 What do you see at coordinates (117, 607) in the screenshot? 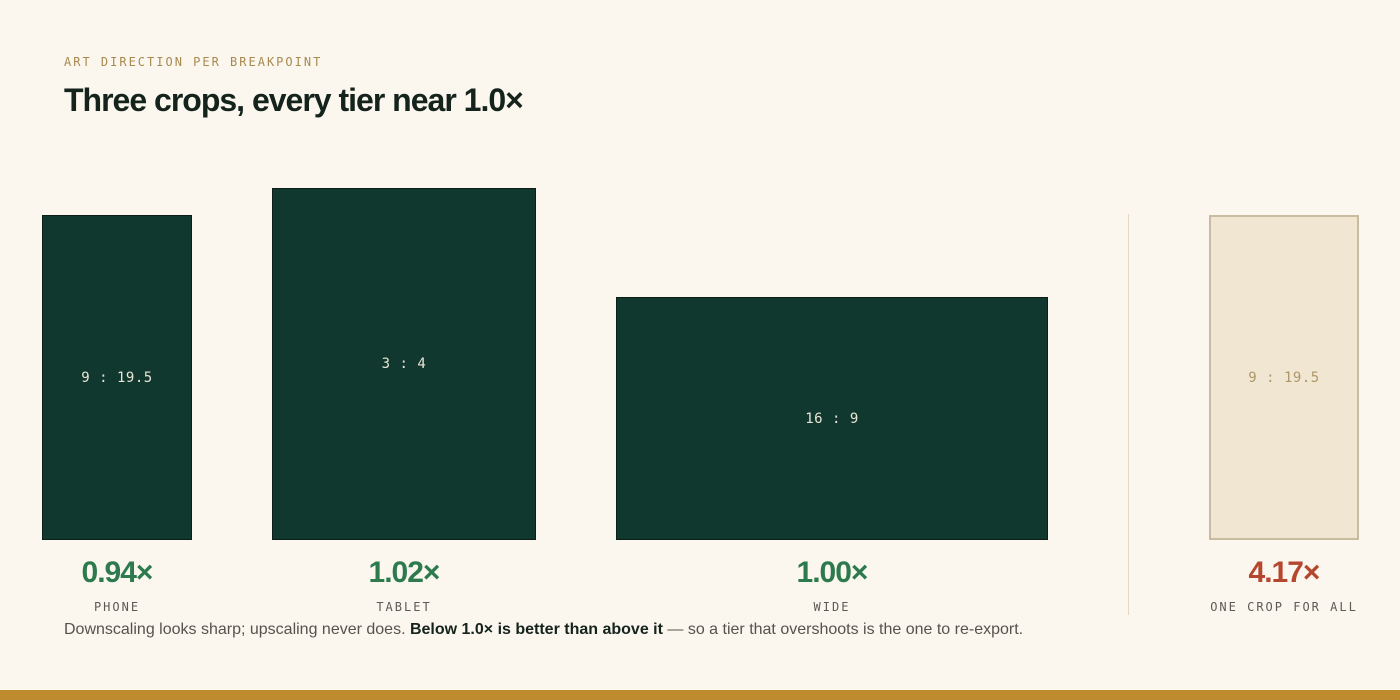
I see `tier-label-phone: PHONE` at bounding box center [117, 607].